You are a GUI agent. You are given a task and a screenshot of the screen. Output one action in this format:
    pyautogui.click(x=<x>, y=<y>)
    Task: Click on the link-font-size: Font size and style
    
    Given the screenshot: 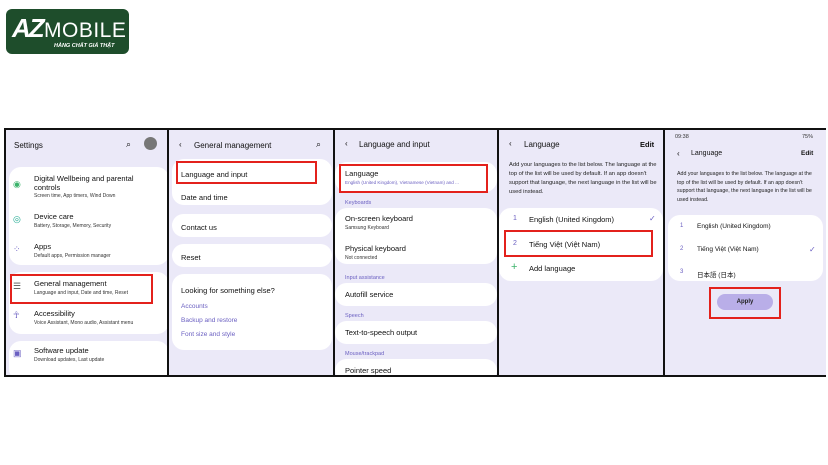 What is the action you would take?
    pyautogui.click(x=208, y=334)
    